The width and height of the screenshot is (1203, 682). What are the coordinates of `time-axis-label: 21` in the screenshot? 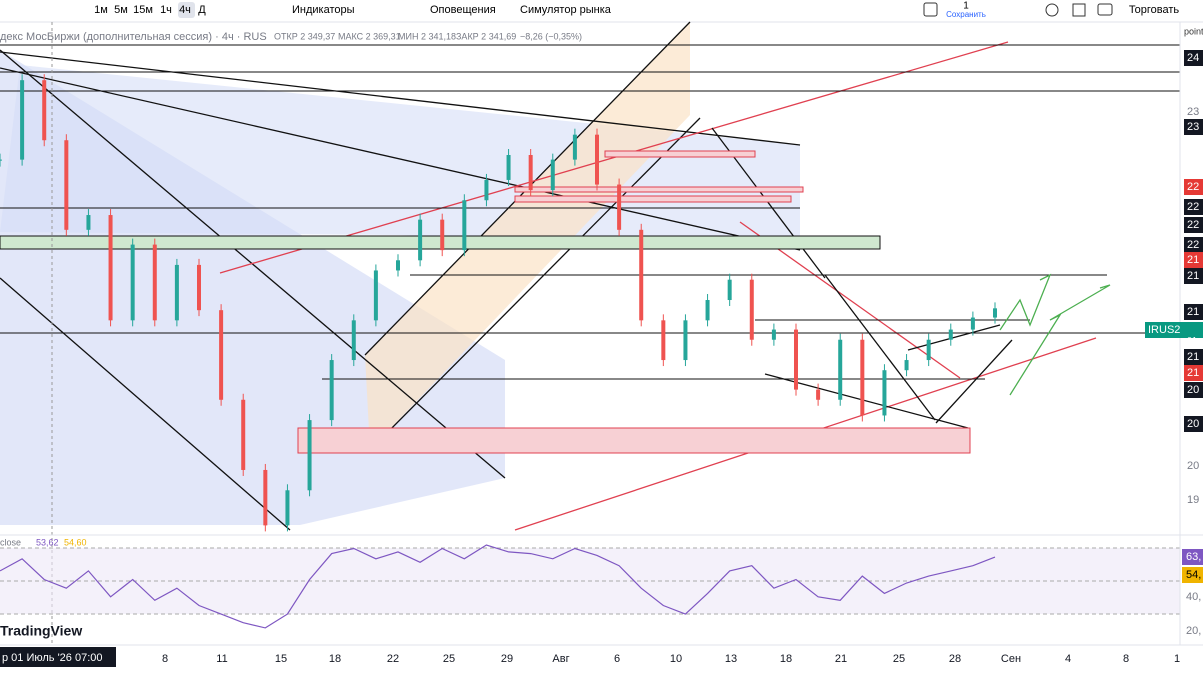 It's located at (841, 659).